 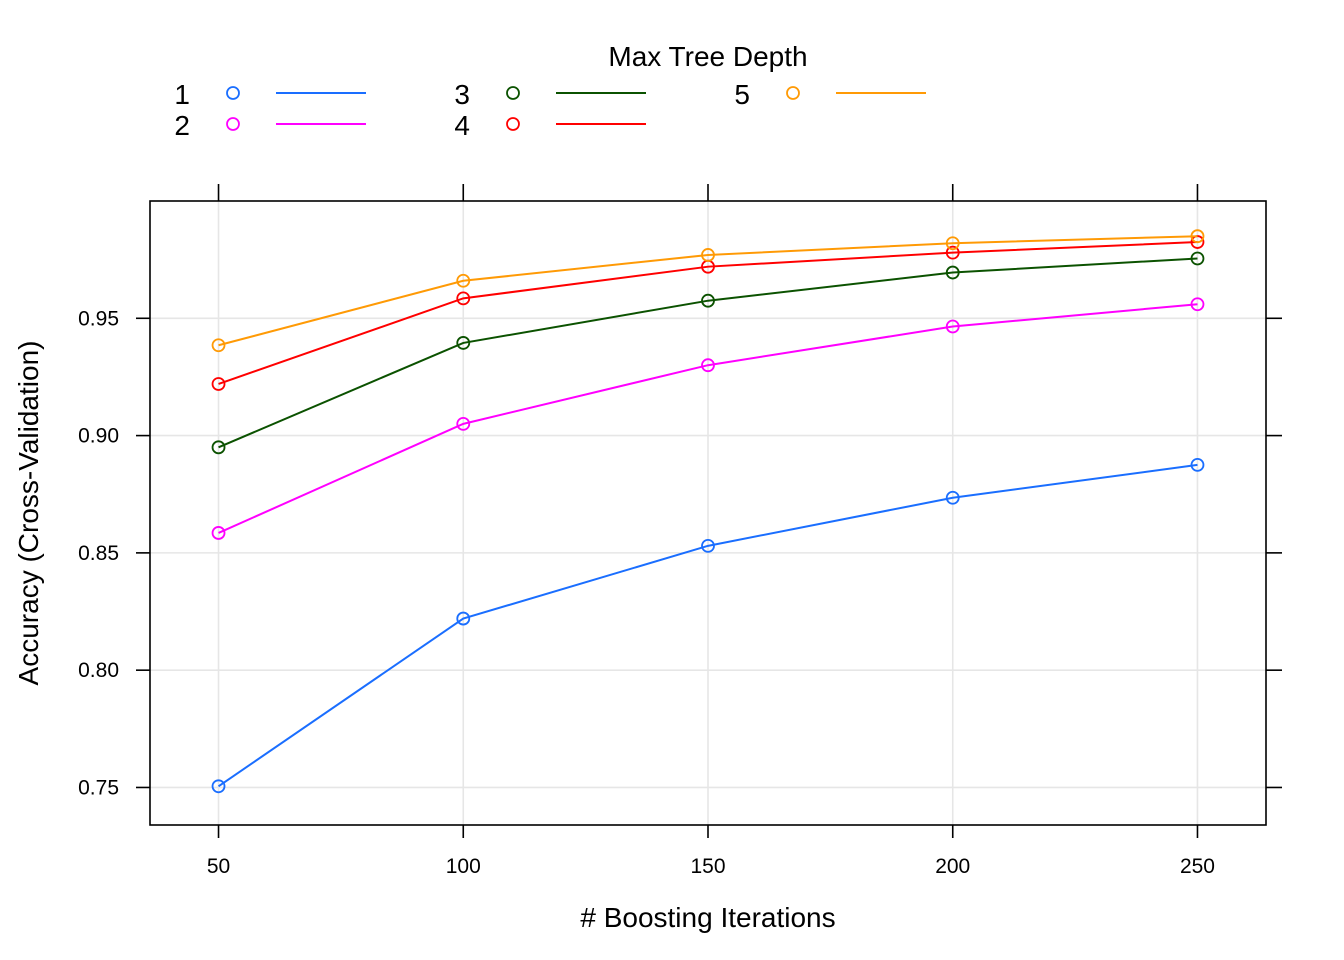 What do you see at coordinates (182, 94) in the screenshot?
I see `legend-label: 1` at bounding box center [182, 94].